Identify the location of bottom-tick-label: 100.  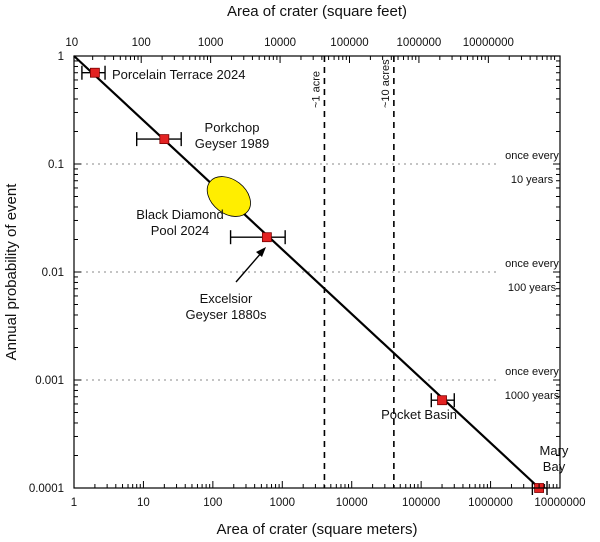
(212, 503).